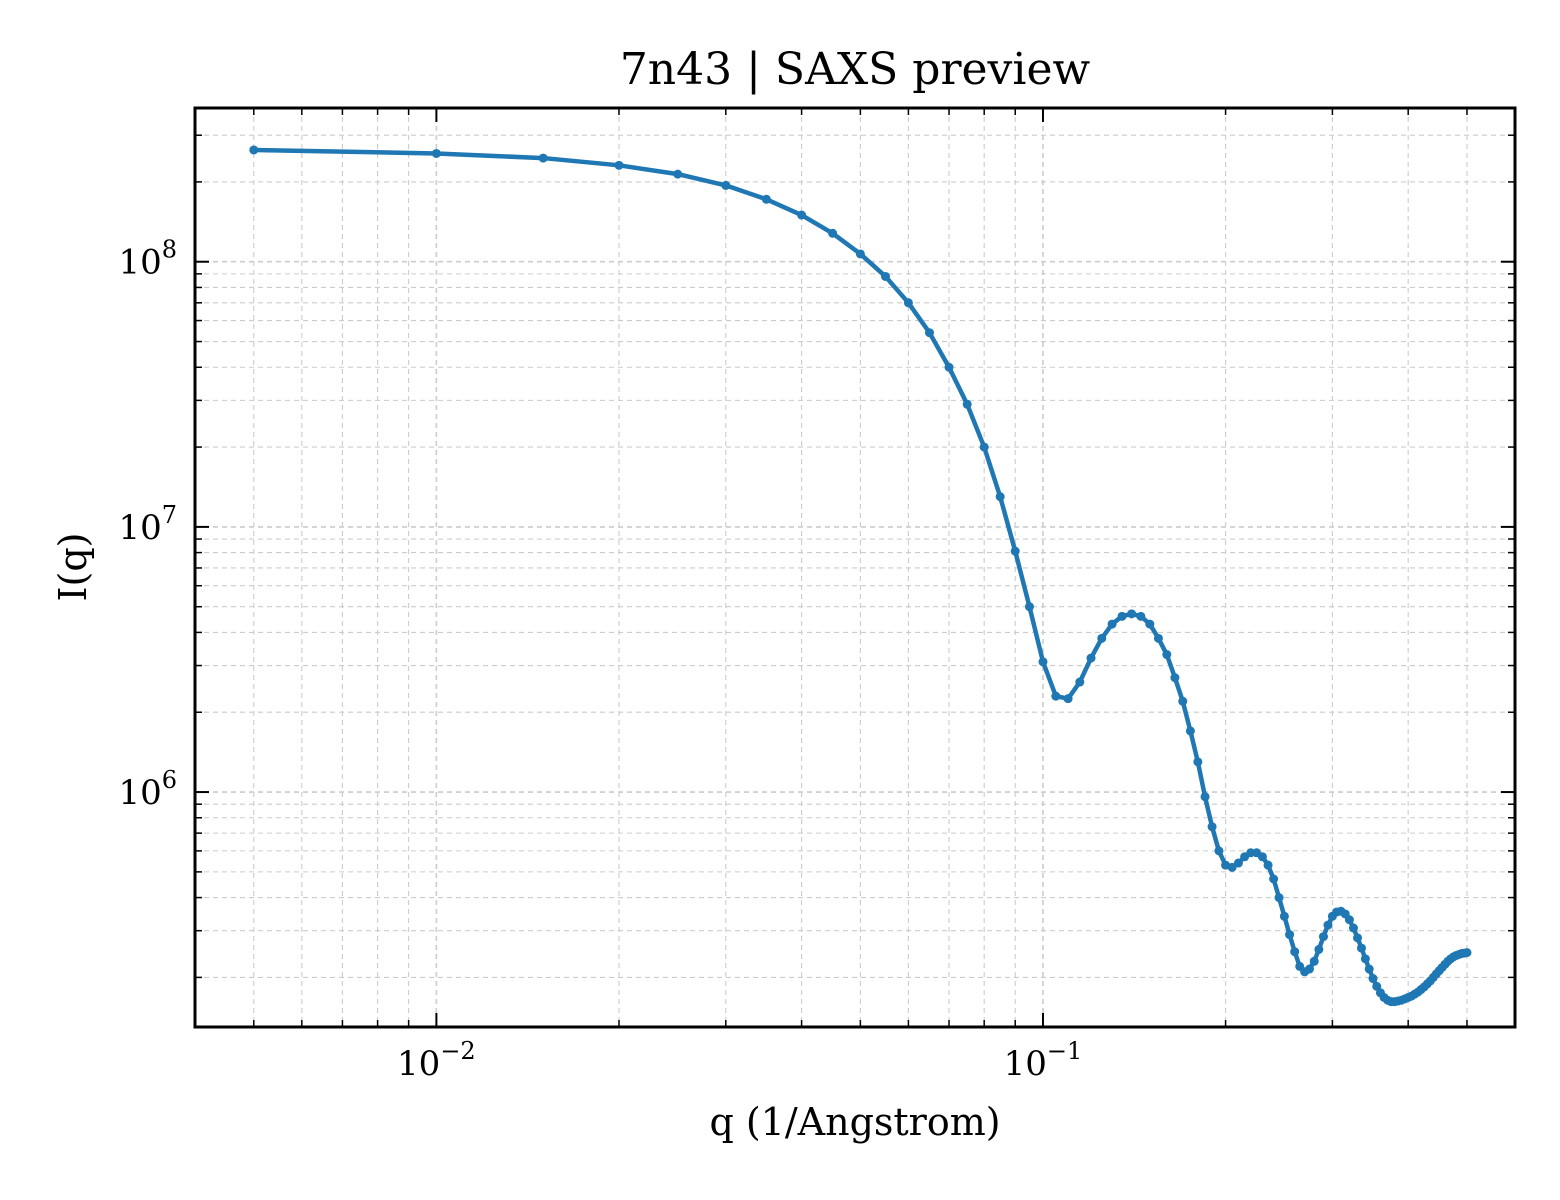 The width and height of the screenshot is (1560, 1200). What do you see at coordinates (436, 1060) in the screenshot?
I see `x-tick-label: 10⁻²` at bounding box center [436, 1060].